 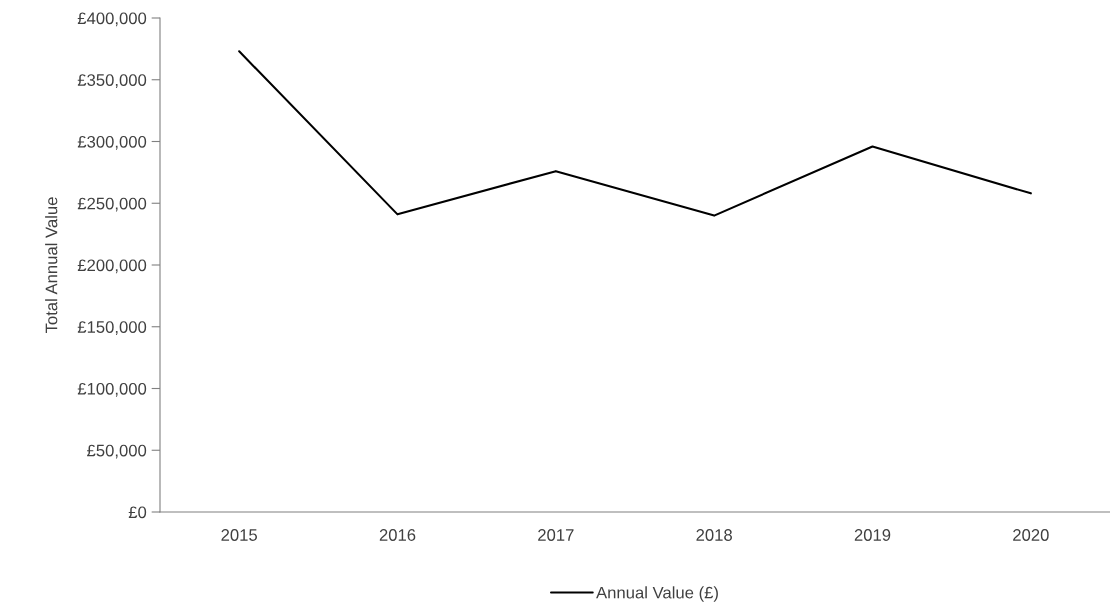 I want to click on x-tick-label: 2019, so click(x=872, y=535).